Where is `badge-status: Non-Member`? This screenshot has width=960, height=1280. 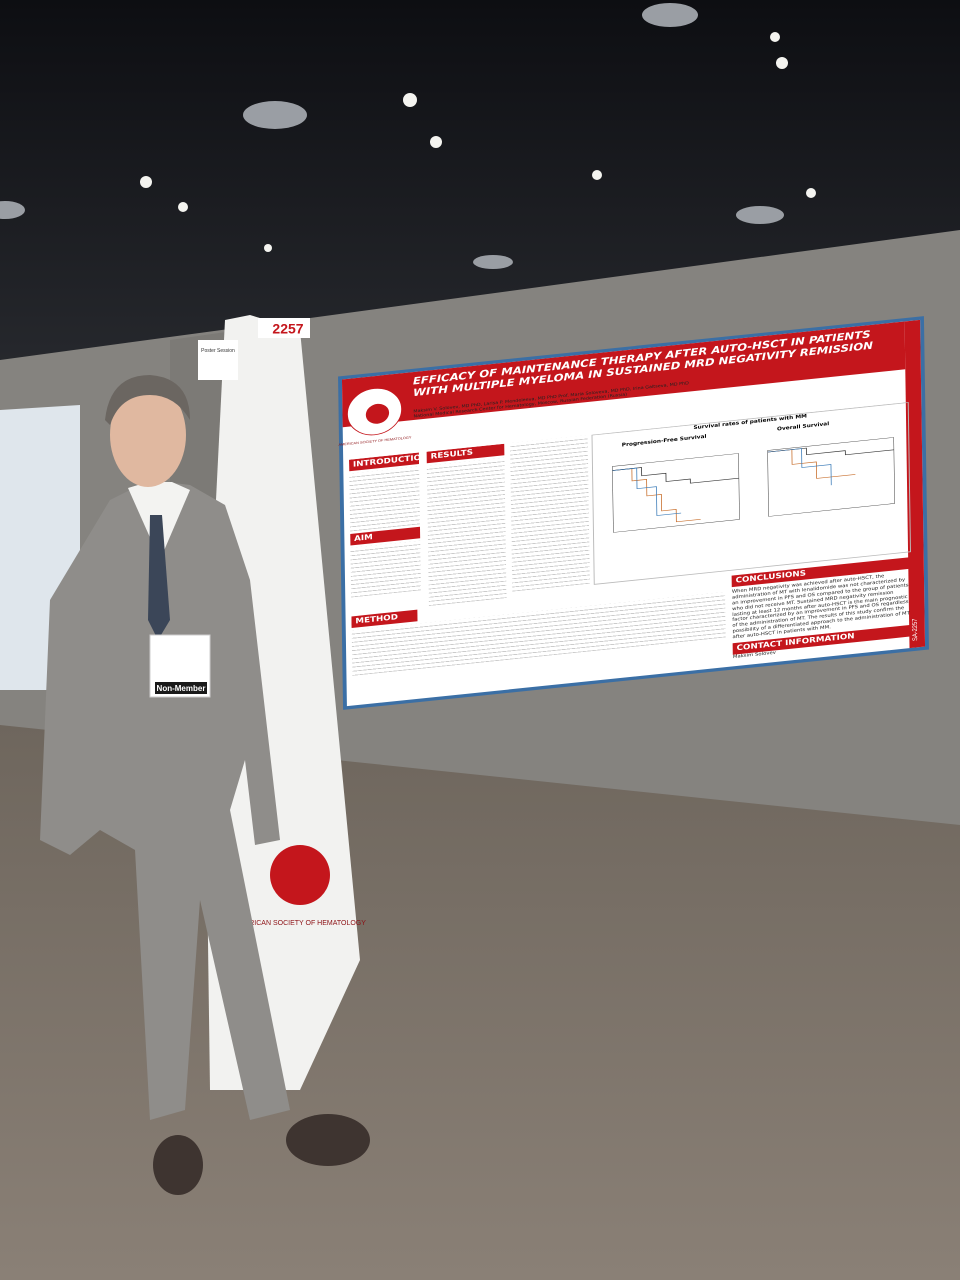
badge-status: Non-Member is located at coordinates (181, 688).